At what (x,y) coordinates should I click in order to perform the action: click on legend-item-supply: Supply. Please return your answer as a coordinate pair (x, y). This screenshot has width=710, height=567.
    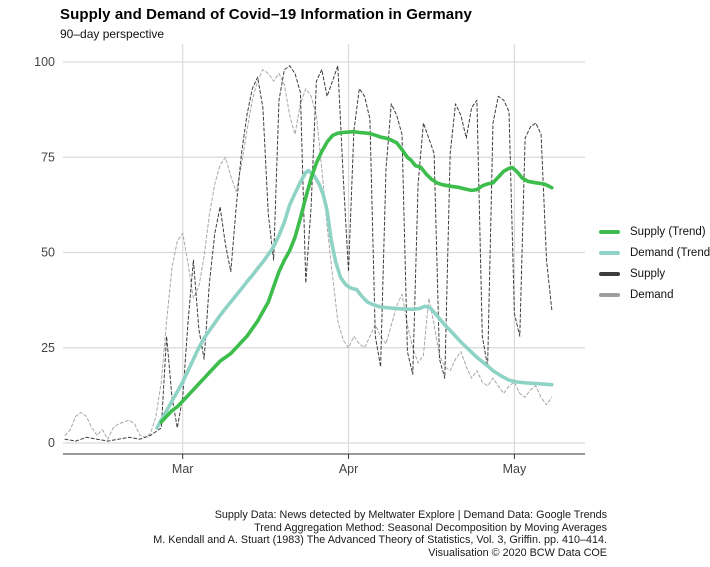
    Looking at the image, I should click on (654, 273).